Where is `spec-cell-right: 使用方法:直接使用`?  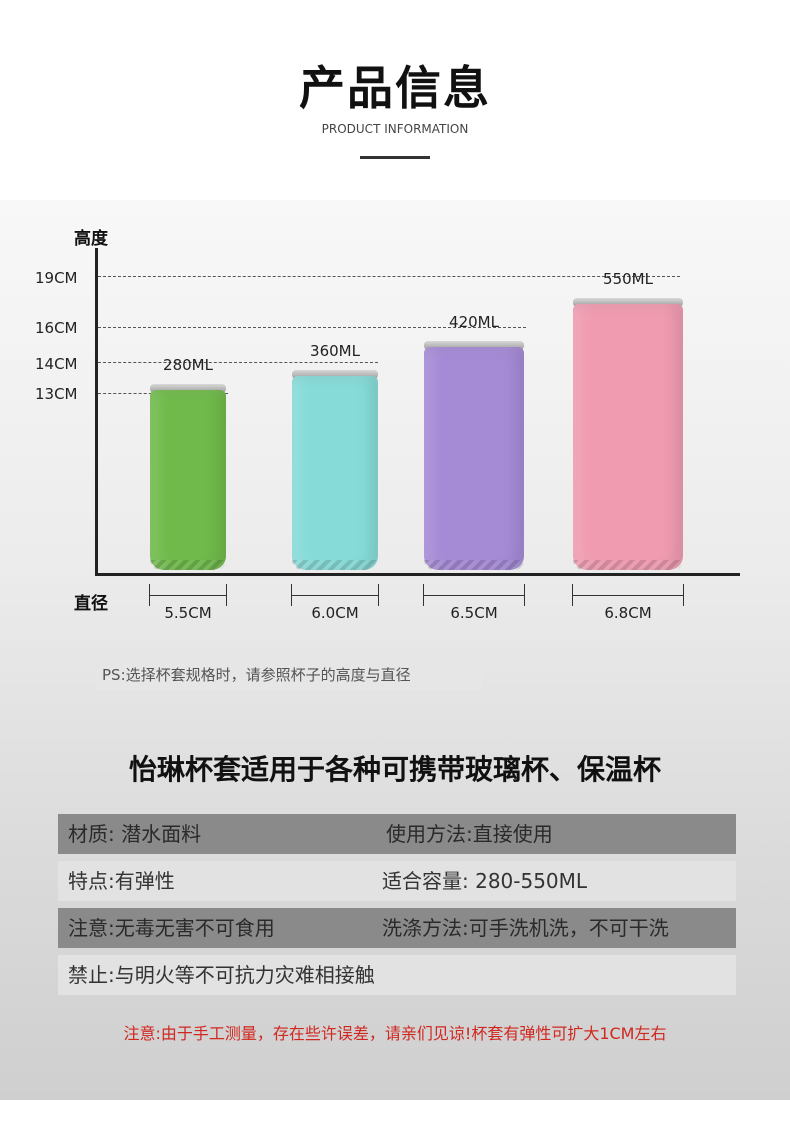
spec-cell-right: 使用方法:直接使用 is located at coordinates (469, 834).